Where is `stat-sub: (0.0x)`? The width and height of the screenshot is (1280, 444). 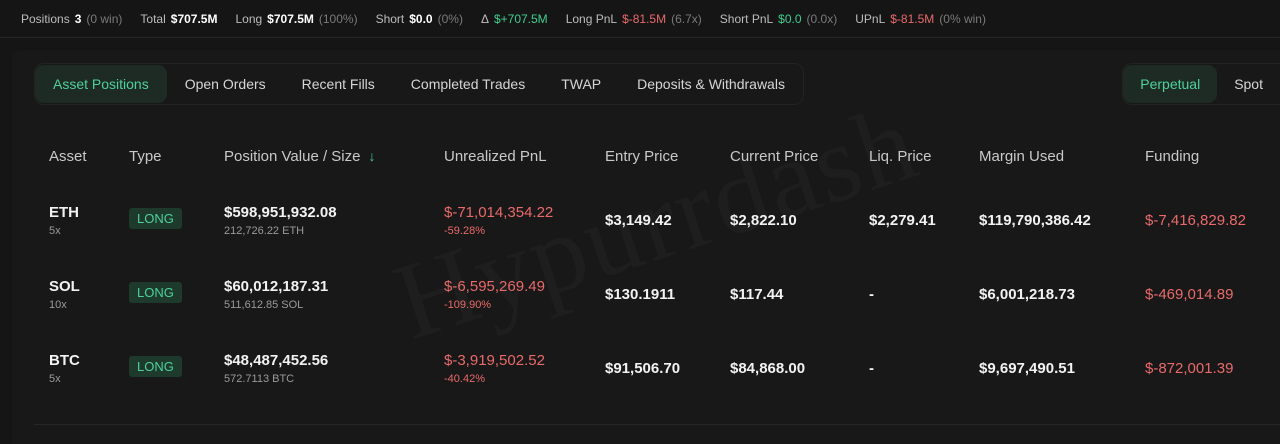 stat-sub: (0.0x) is located at coordinates (822, 18).